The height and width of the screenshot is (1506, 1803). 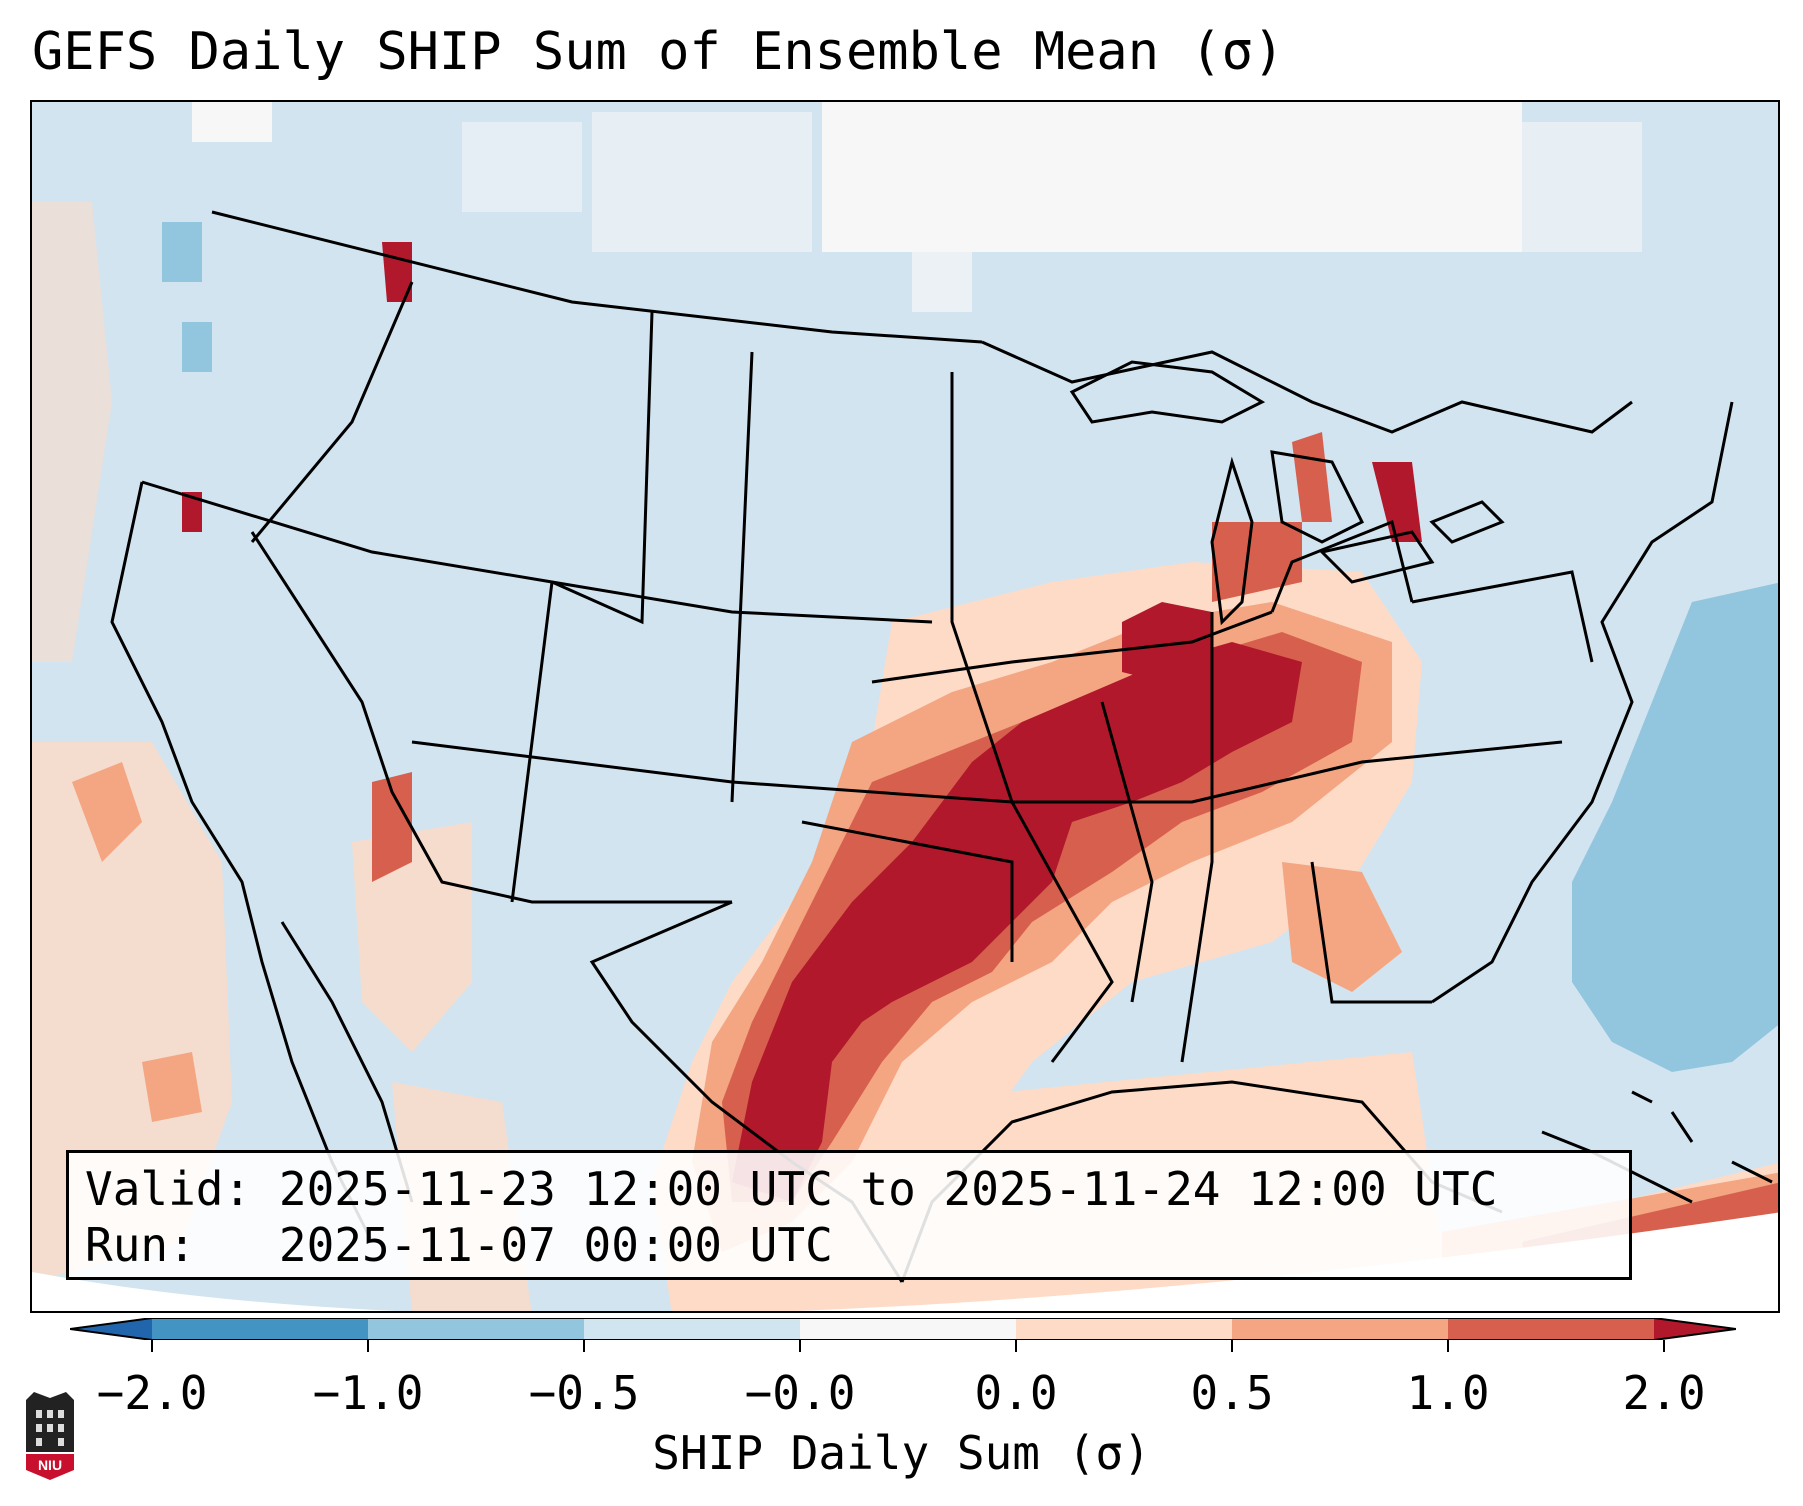 I want to click on tick-label: −1.0, so click(x=368, y=1393).